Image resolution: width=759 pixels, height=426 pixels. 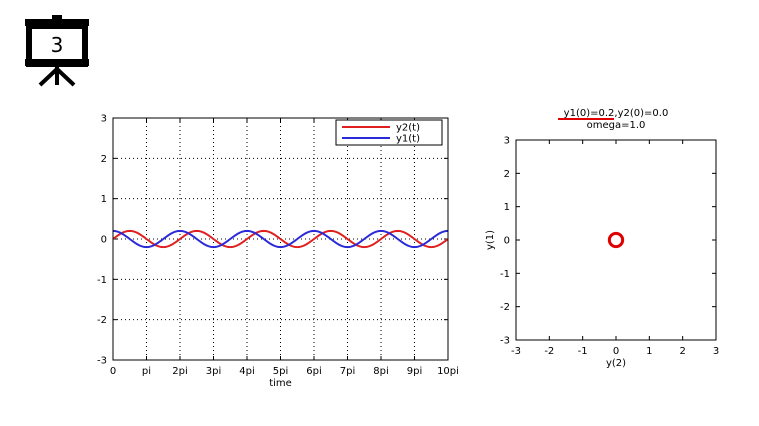 I want to click on phase-x-tick-label: 2, so click(x=682, y=351).